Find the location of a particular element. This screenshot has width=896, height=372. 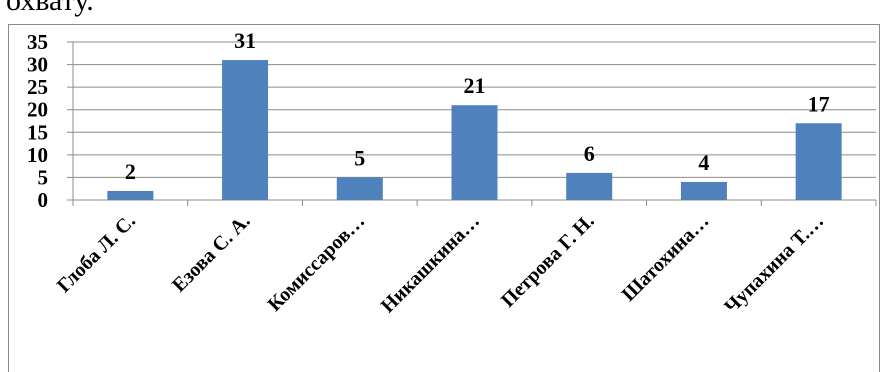

x-tick-label: Глоба Л. С. is located at coordinates (96, 253).